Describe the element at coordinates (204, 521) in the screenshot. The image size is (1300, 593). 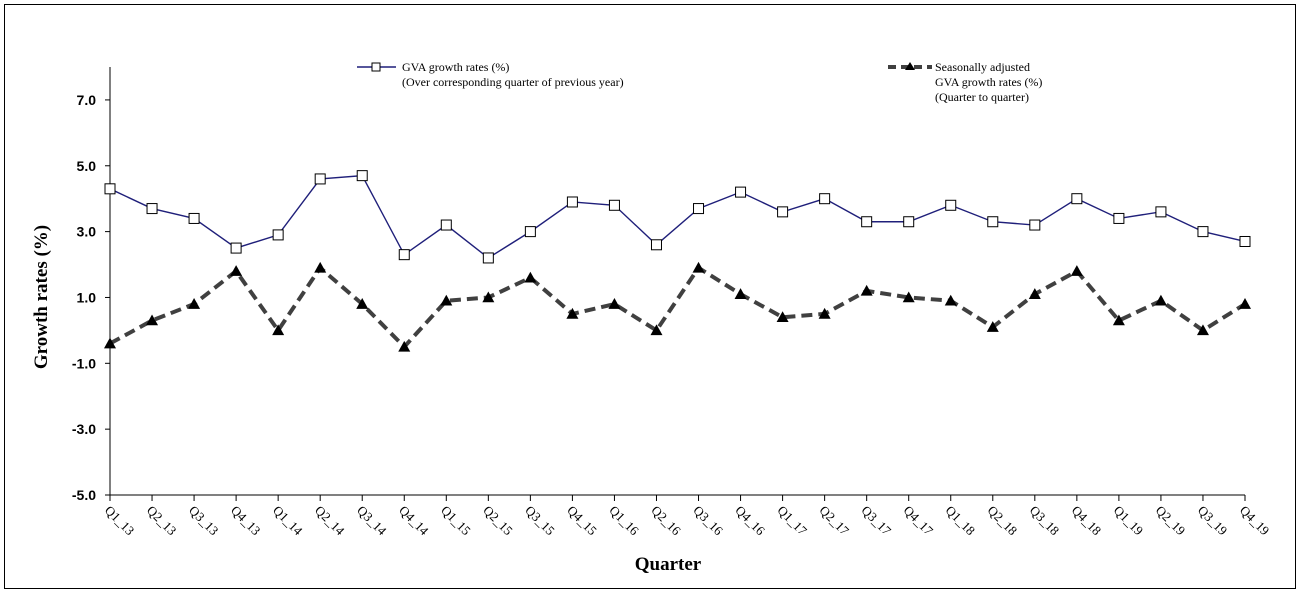
I see `x-tick-label: Q3_13` at that location.